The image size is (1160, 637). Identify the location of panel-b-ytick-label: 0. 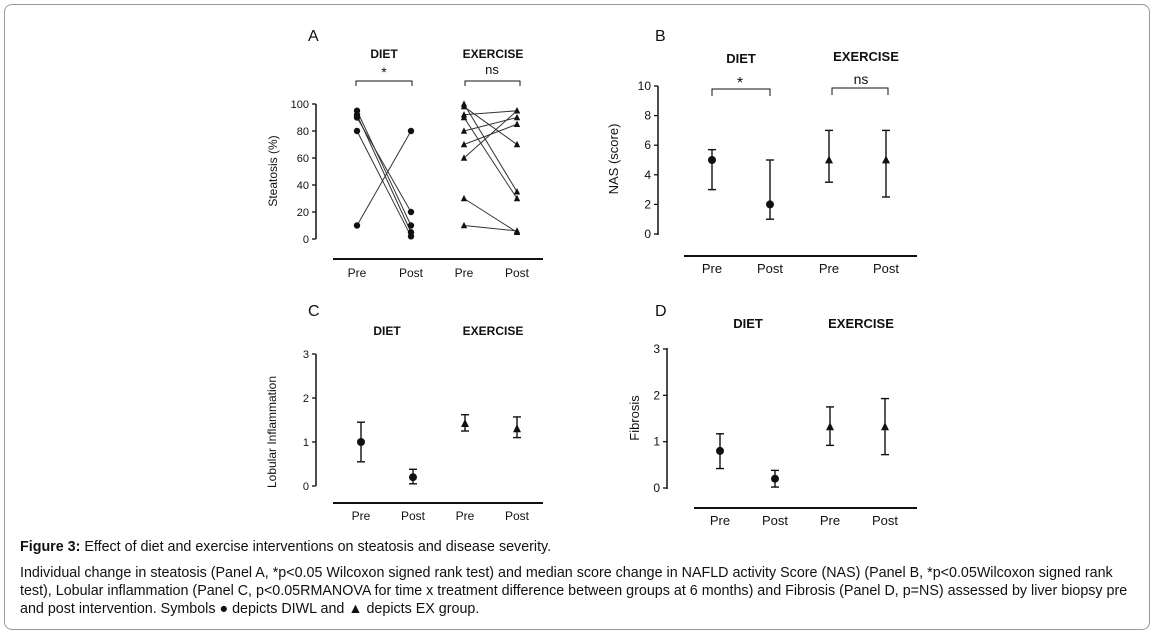
(647, 234).